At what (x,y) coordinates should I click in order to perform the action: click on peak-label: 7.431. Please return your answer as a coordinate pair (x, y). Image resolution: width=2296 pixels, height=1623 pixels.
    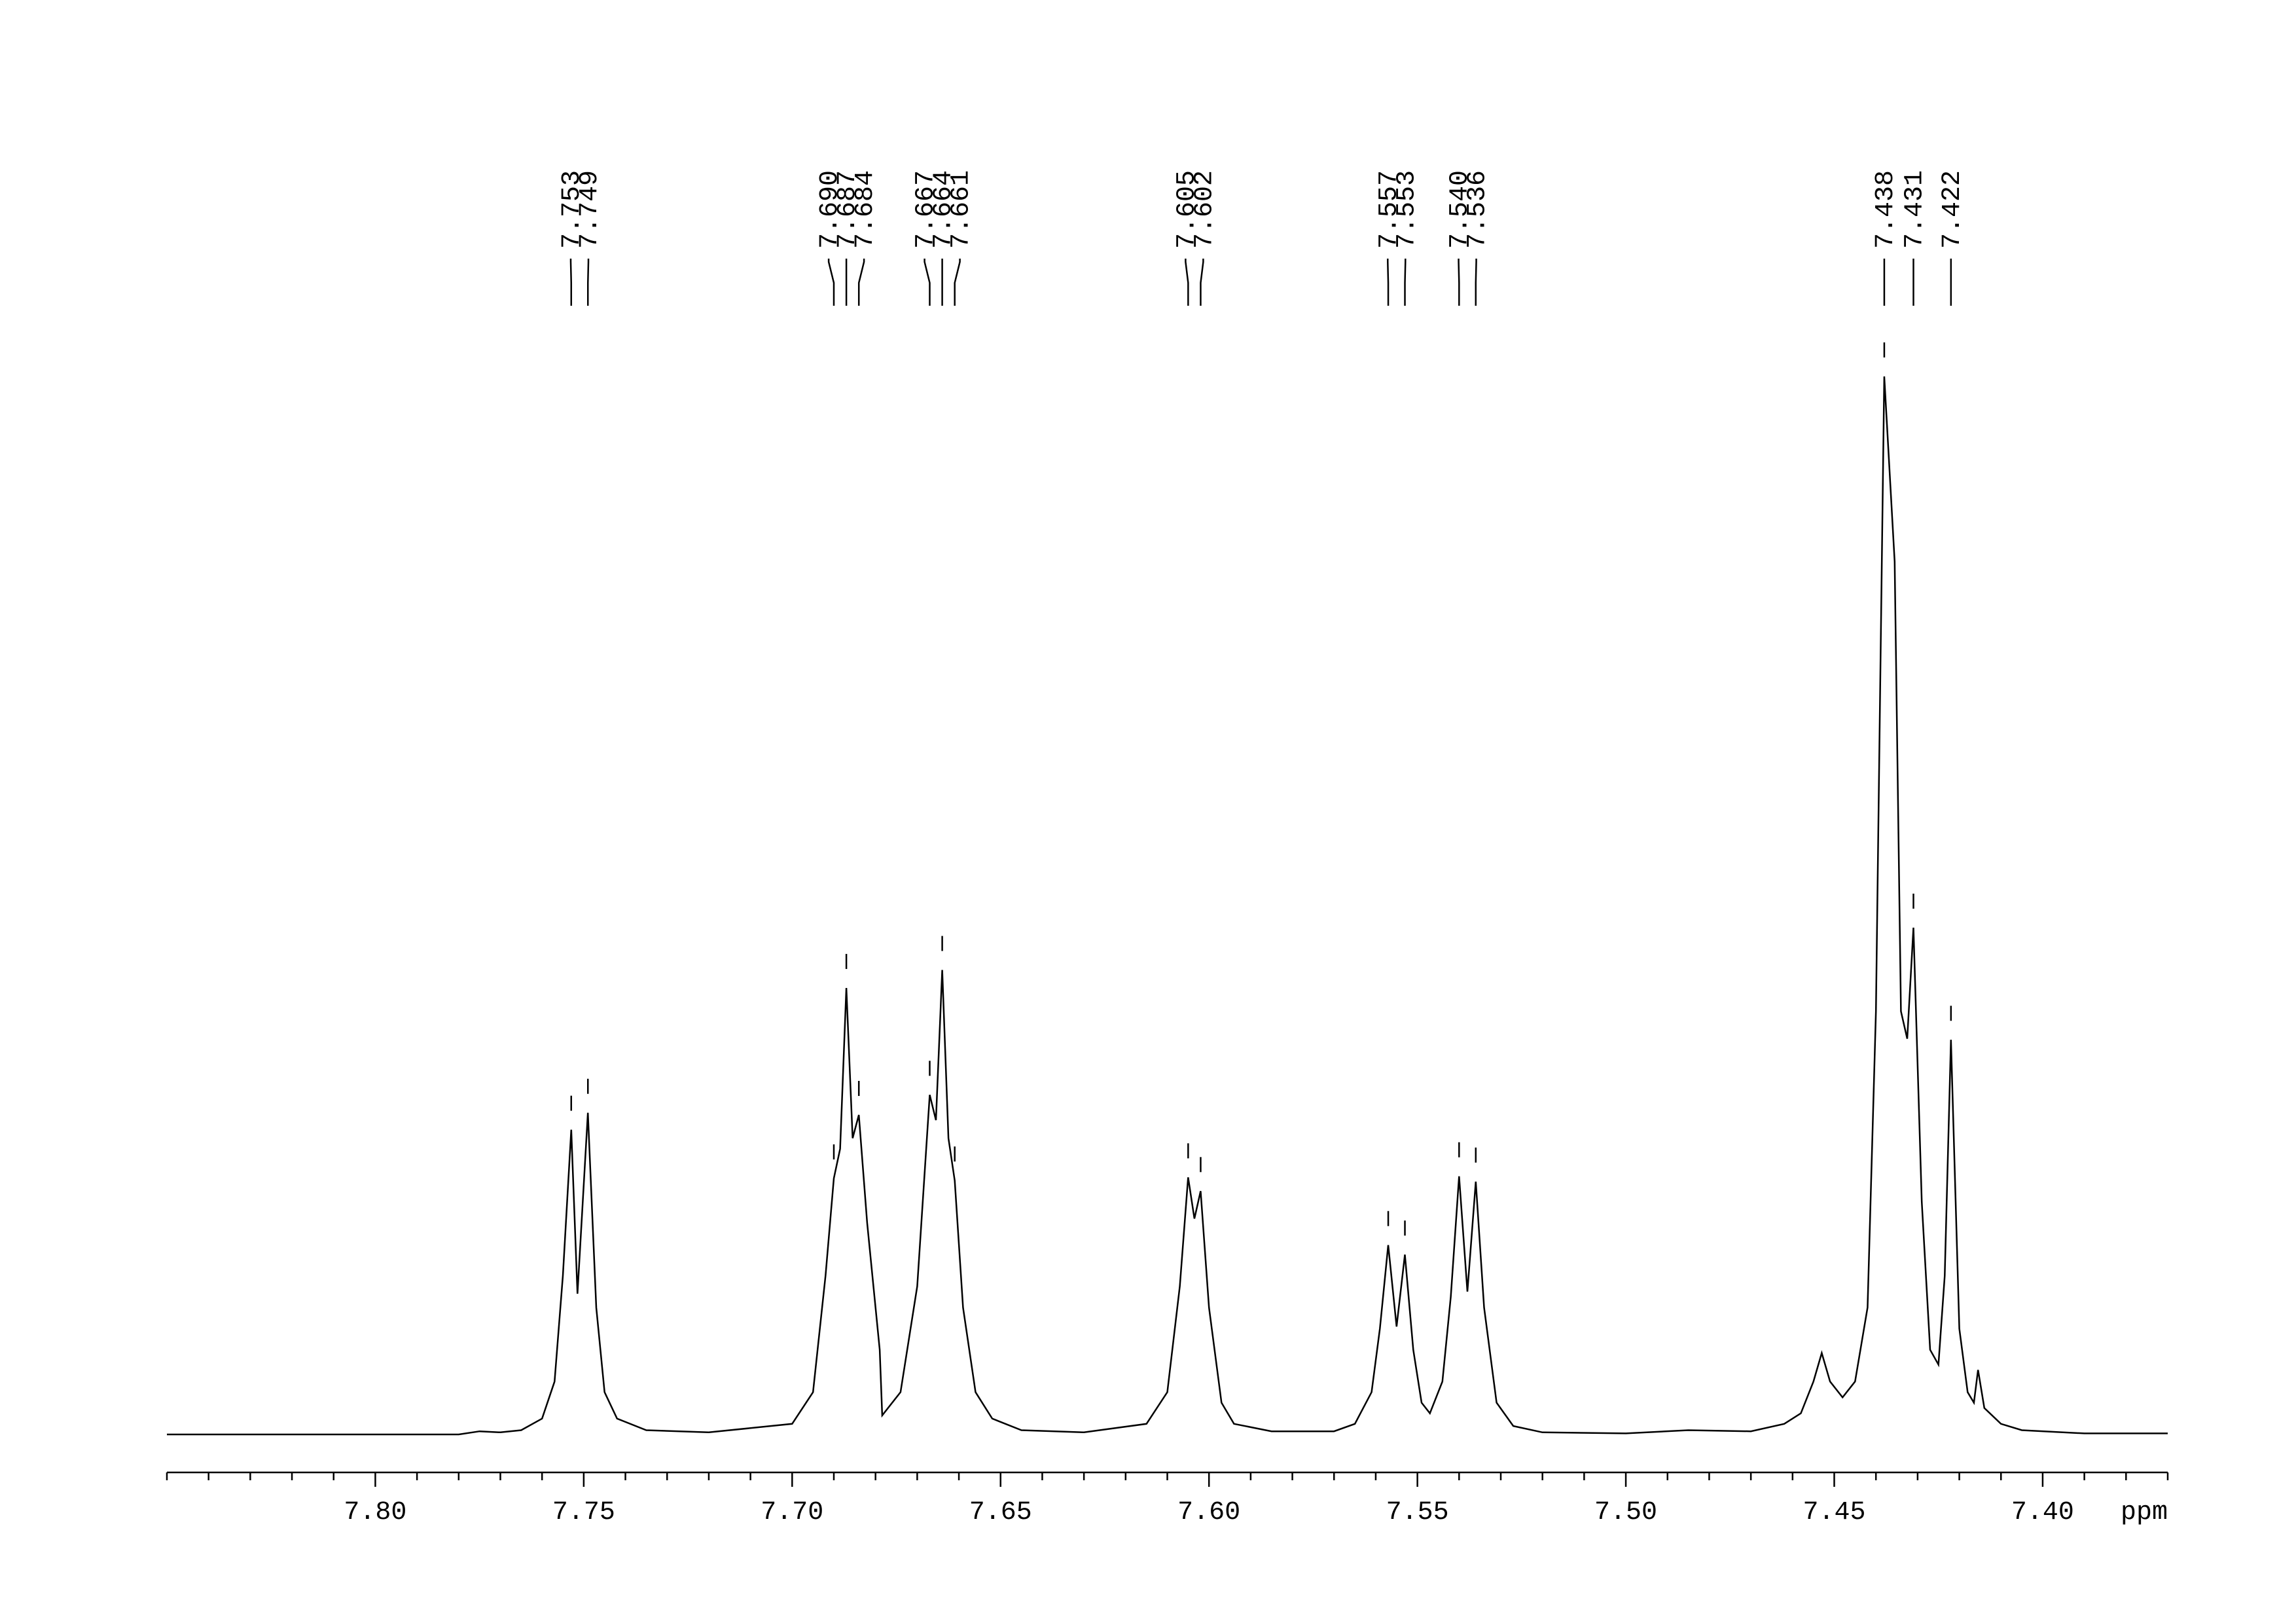
    Looking at the image, I should click on (1915, 209).